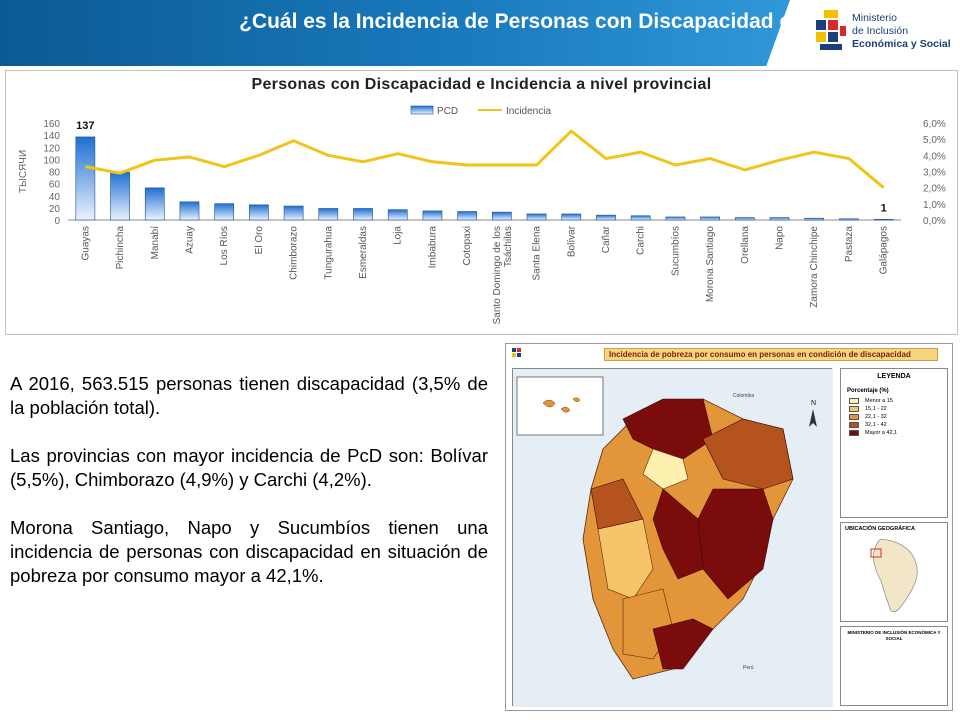 The image size is (960, 720). Describe the element at coordinates (55, 209) in the screenshot. I see `y-tick-label: 20` at that location.